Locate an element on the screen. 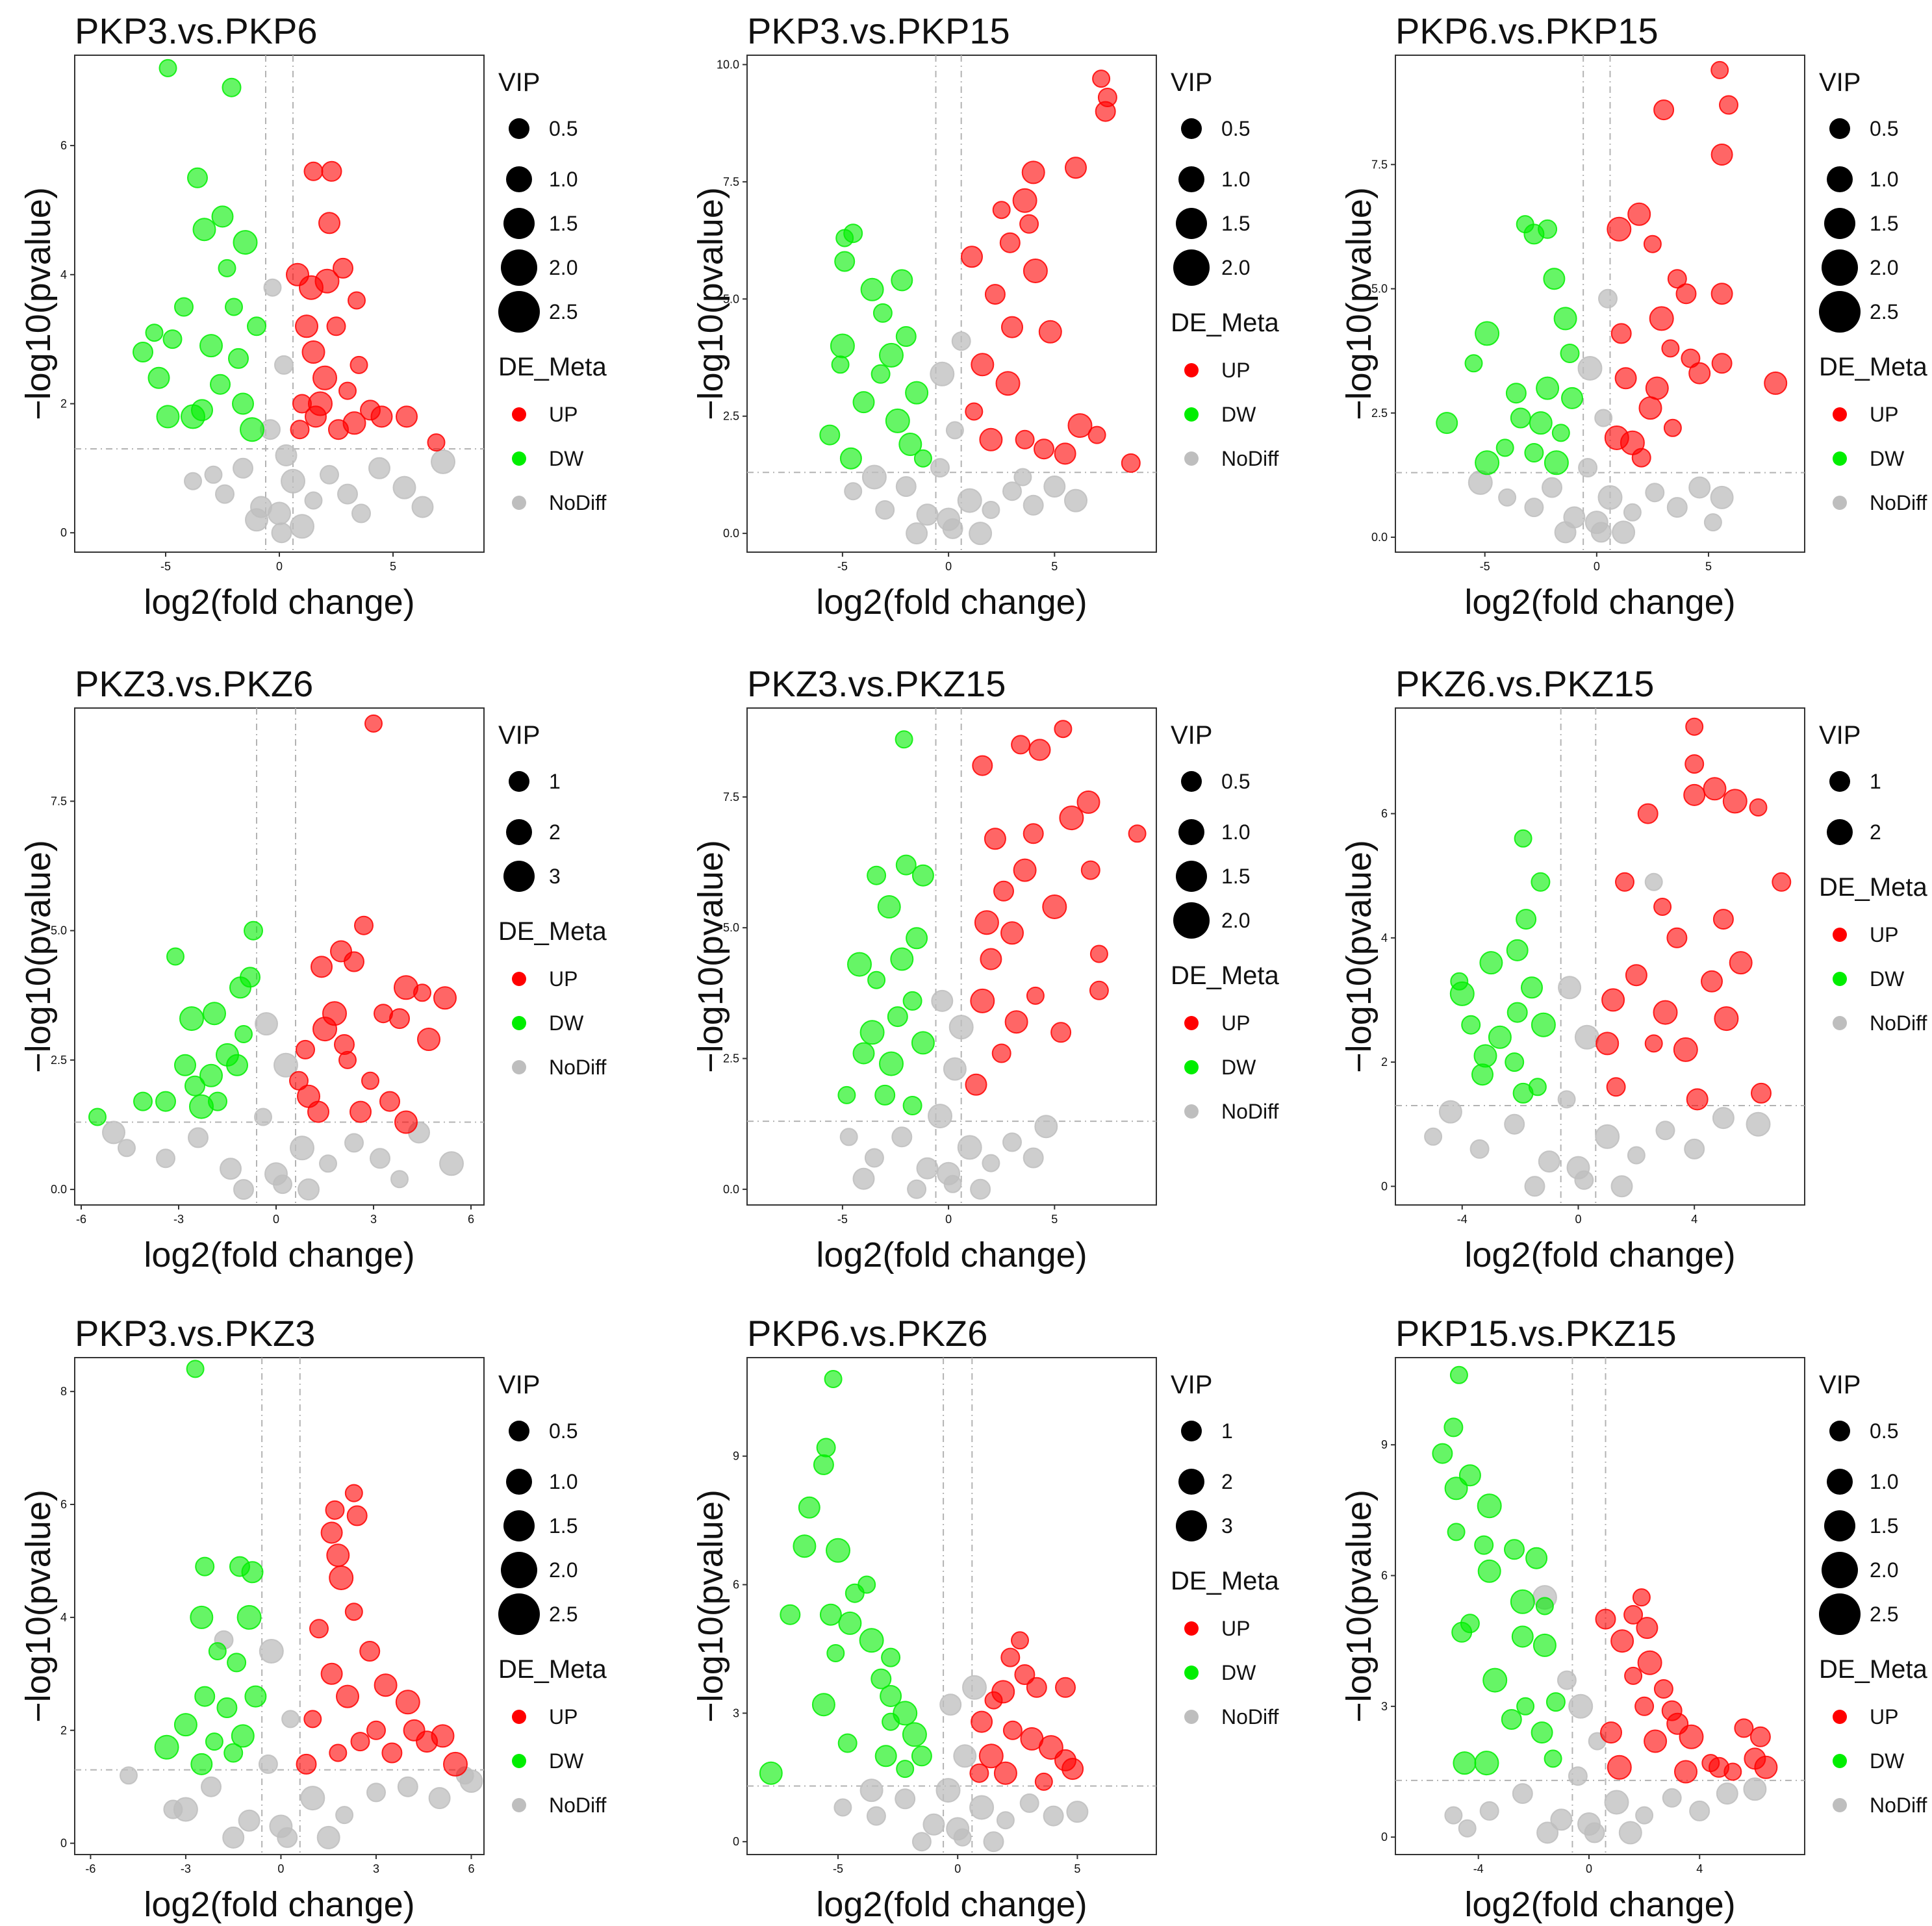  legend-vip-label: 1.5 is located at coordinates (563, 1526).